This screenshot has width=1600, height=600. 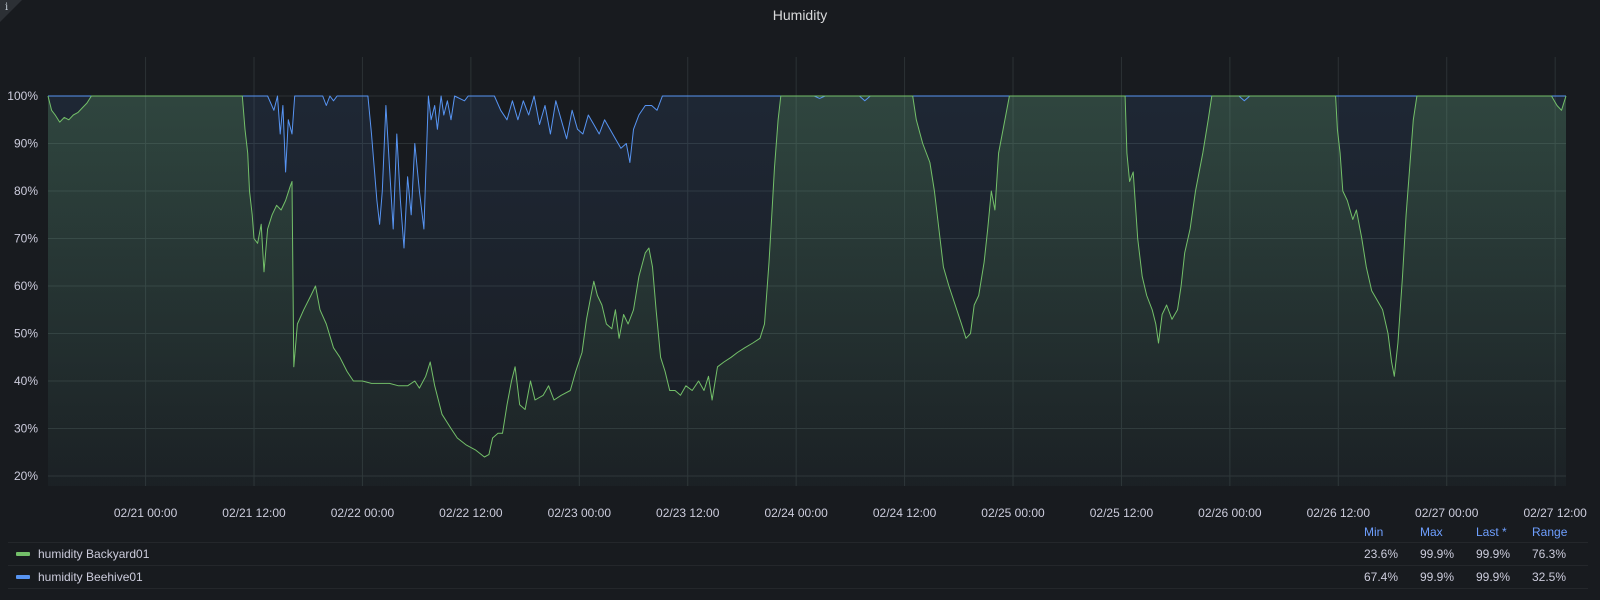 What do you see at coordinates (471, 513) in the screenshot?
I see `x-tick-label: 02/22 12:00` at bounding box center [471, 513].